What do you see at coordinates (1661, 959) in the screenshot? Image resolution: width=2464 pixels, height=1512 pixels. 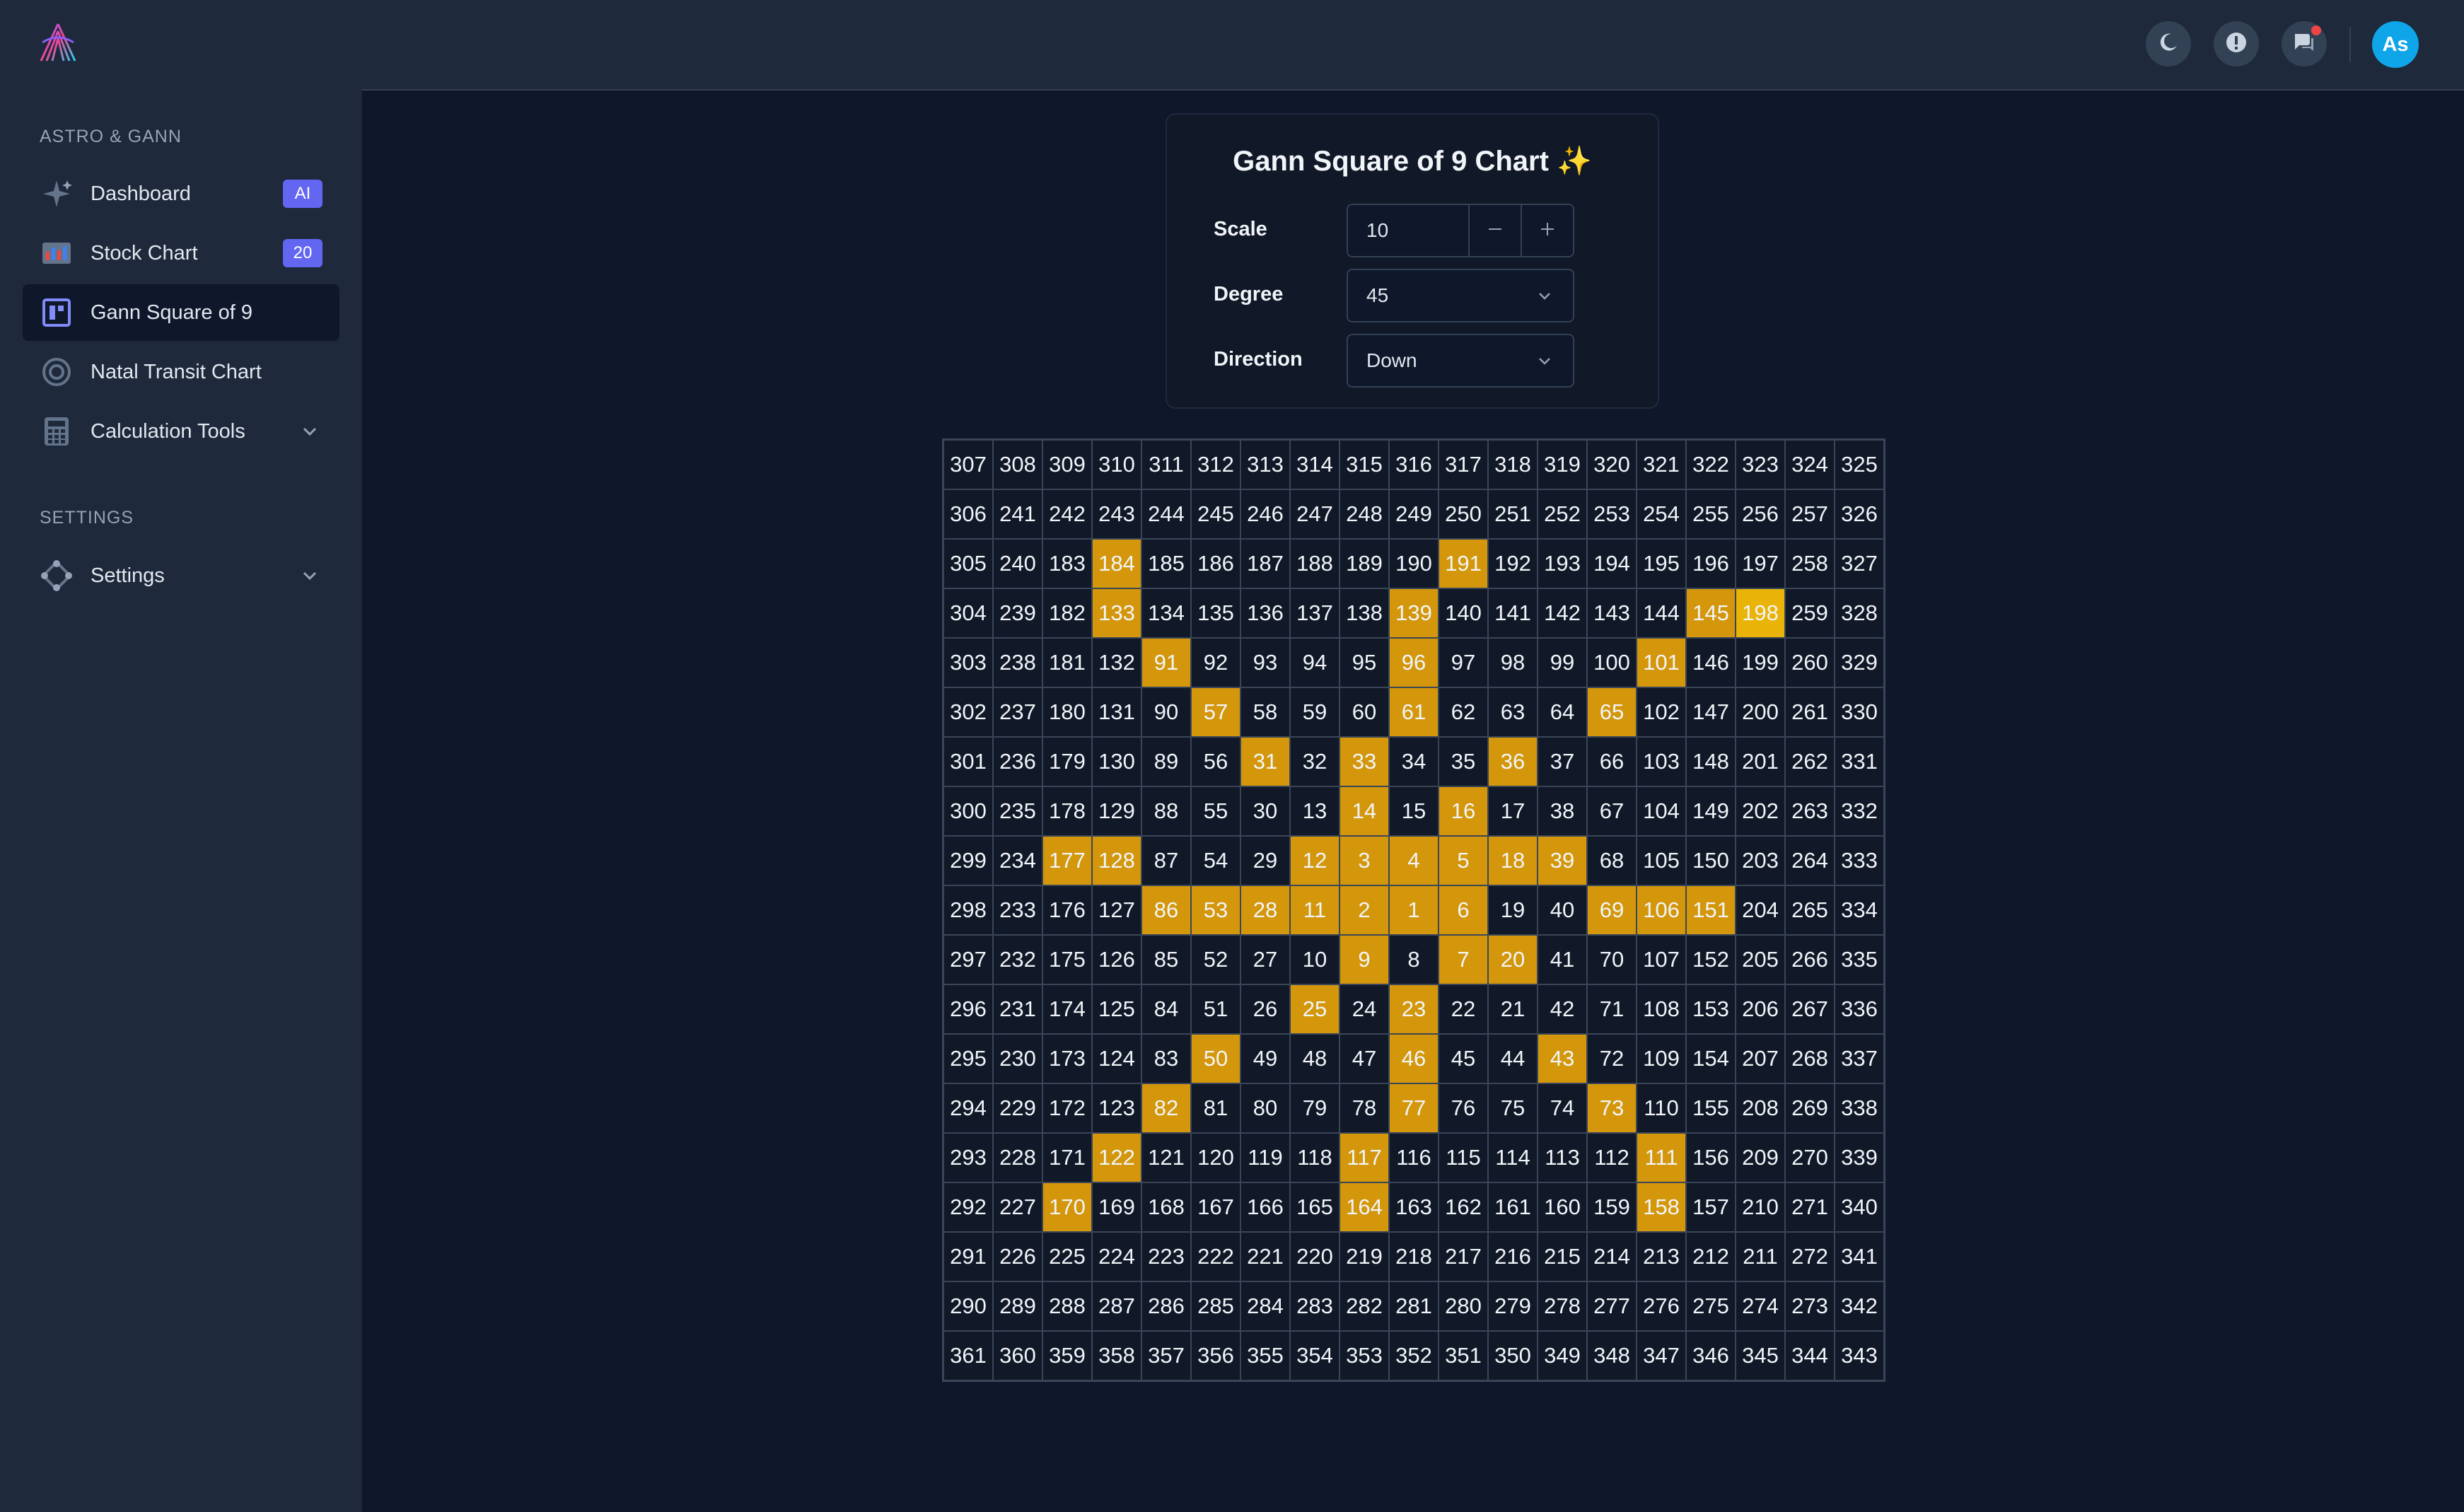 I see `grid-cell: 107` at bounding box center [1661, 959].